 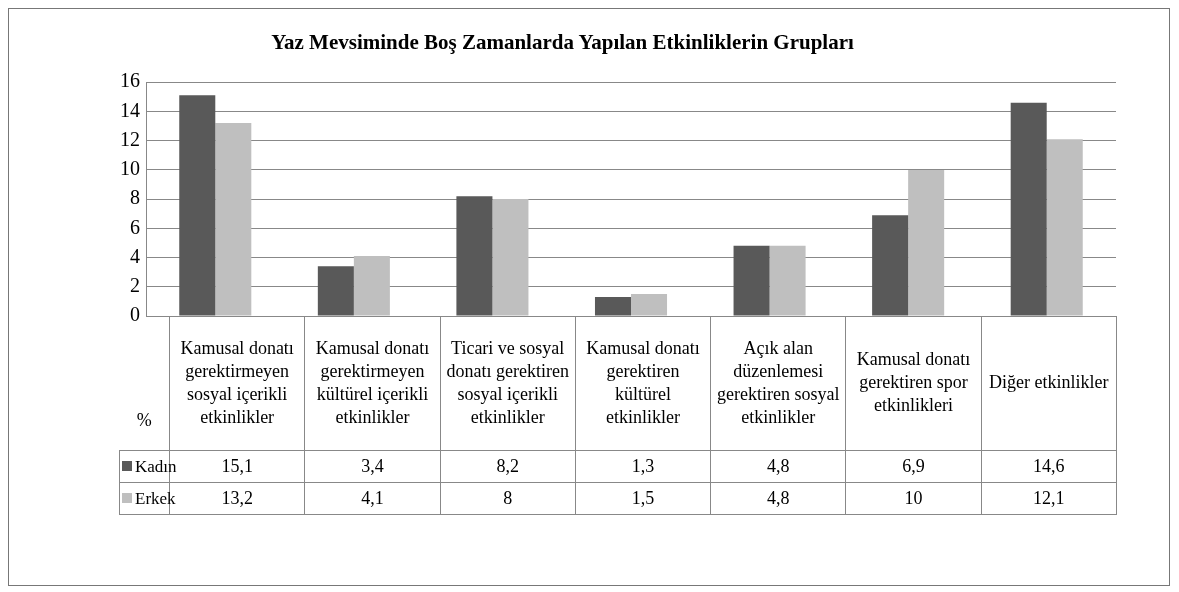 What do you see at coordinates (156, 466) in the screenshot?
I see `legend-label: Kadın` at bounding box center [156, 466].